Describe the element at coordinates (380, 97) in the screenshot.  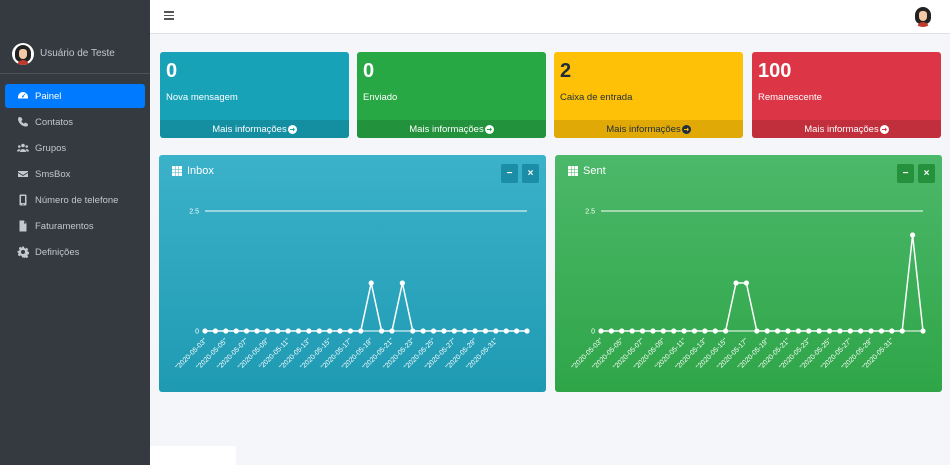
I see `info-box-label: Enviado` at that location.